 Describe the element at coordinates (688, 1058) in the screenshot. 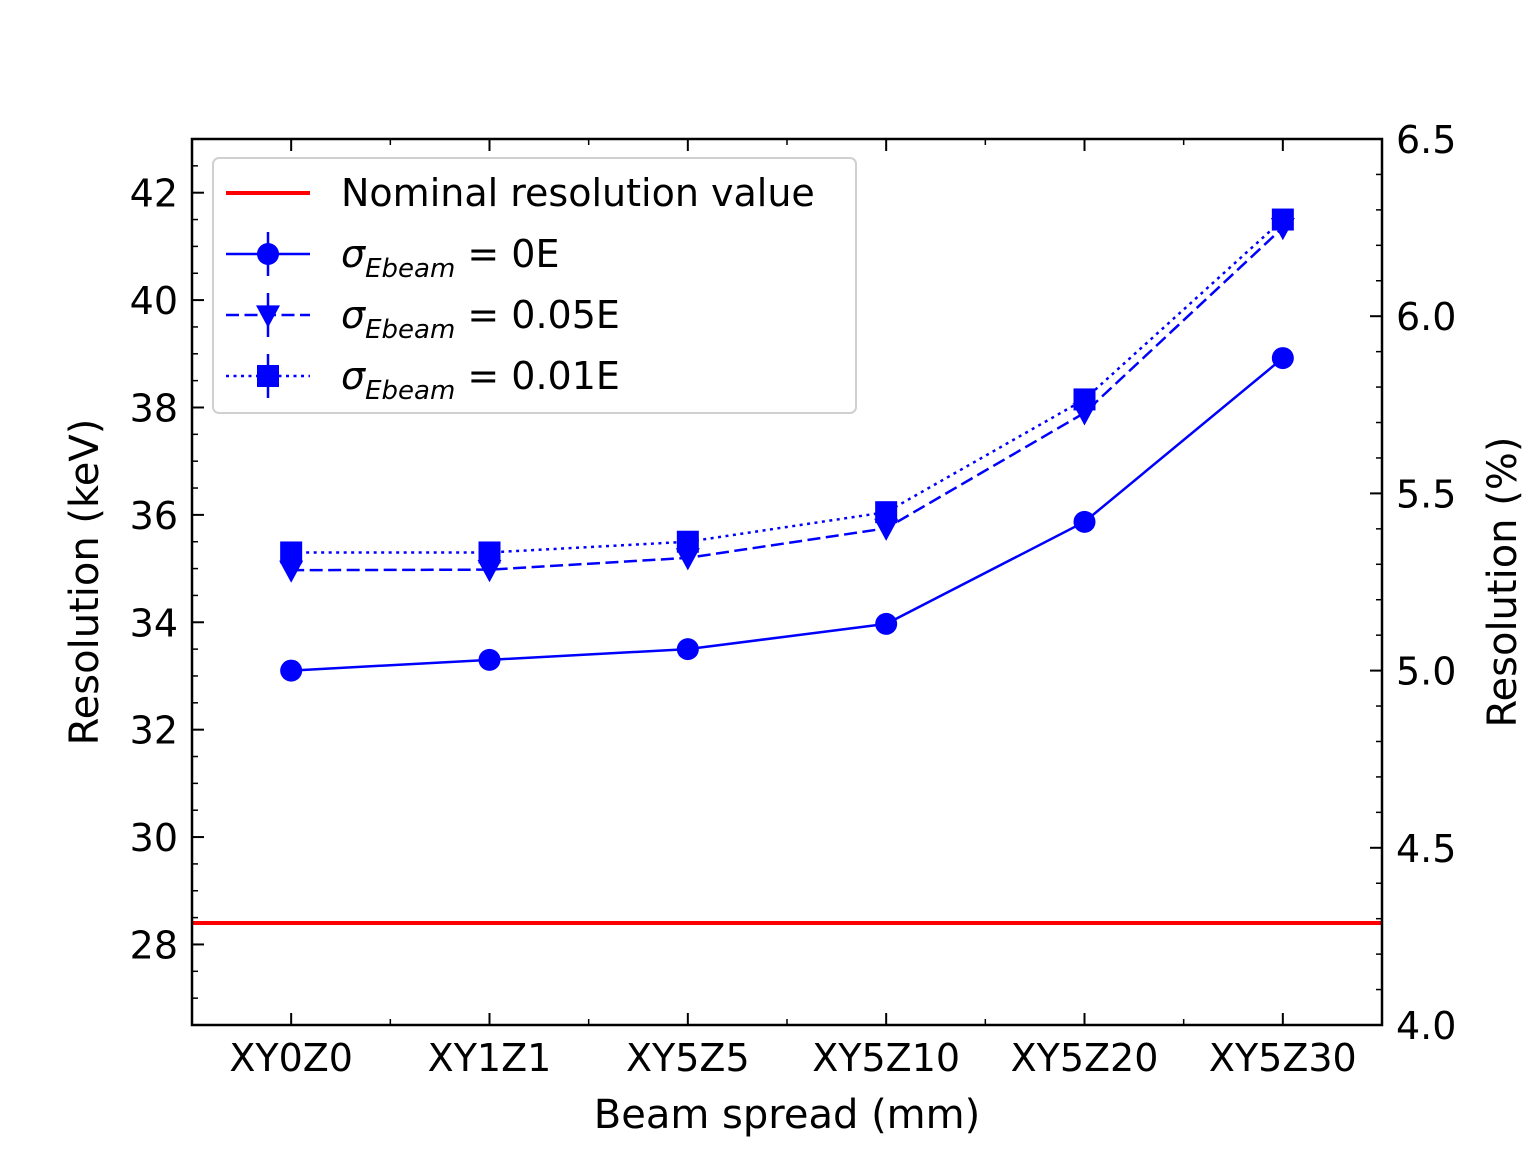

I see `x-tick-label: XY5Z5` at that location.